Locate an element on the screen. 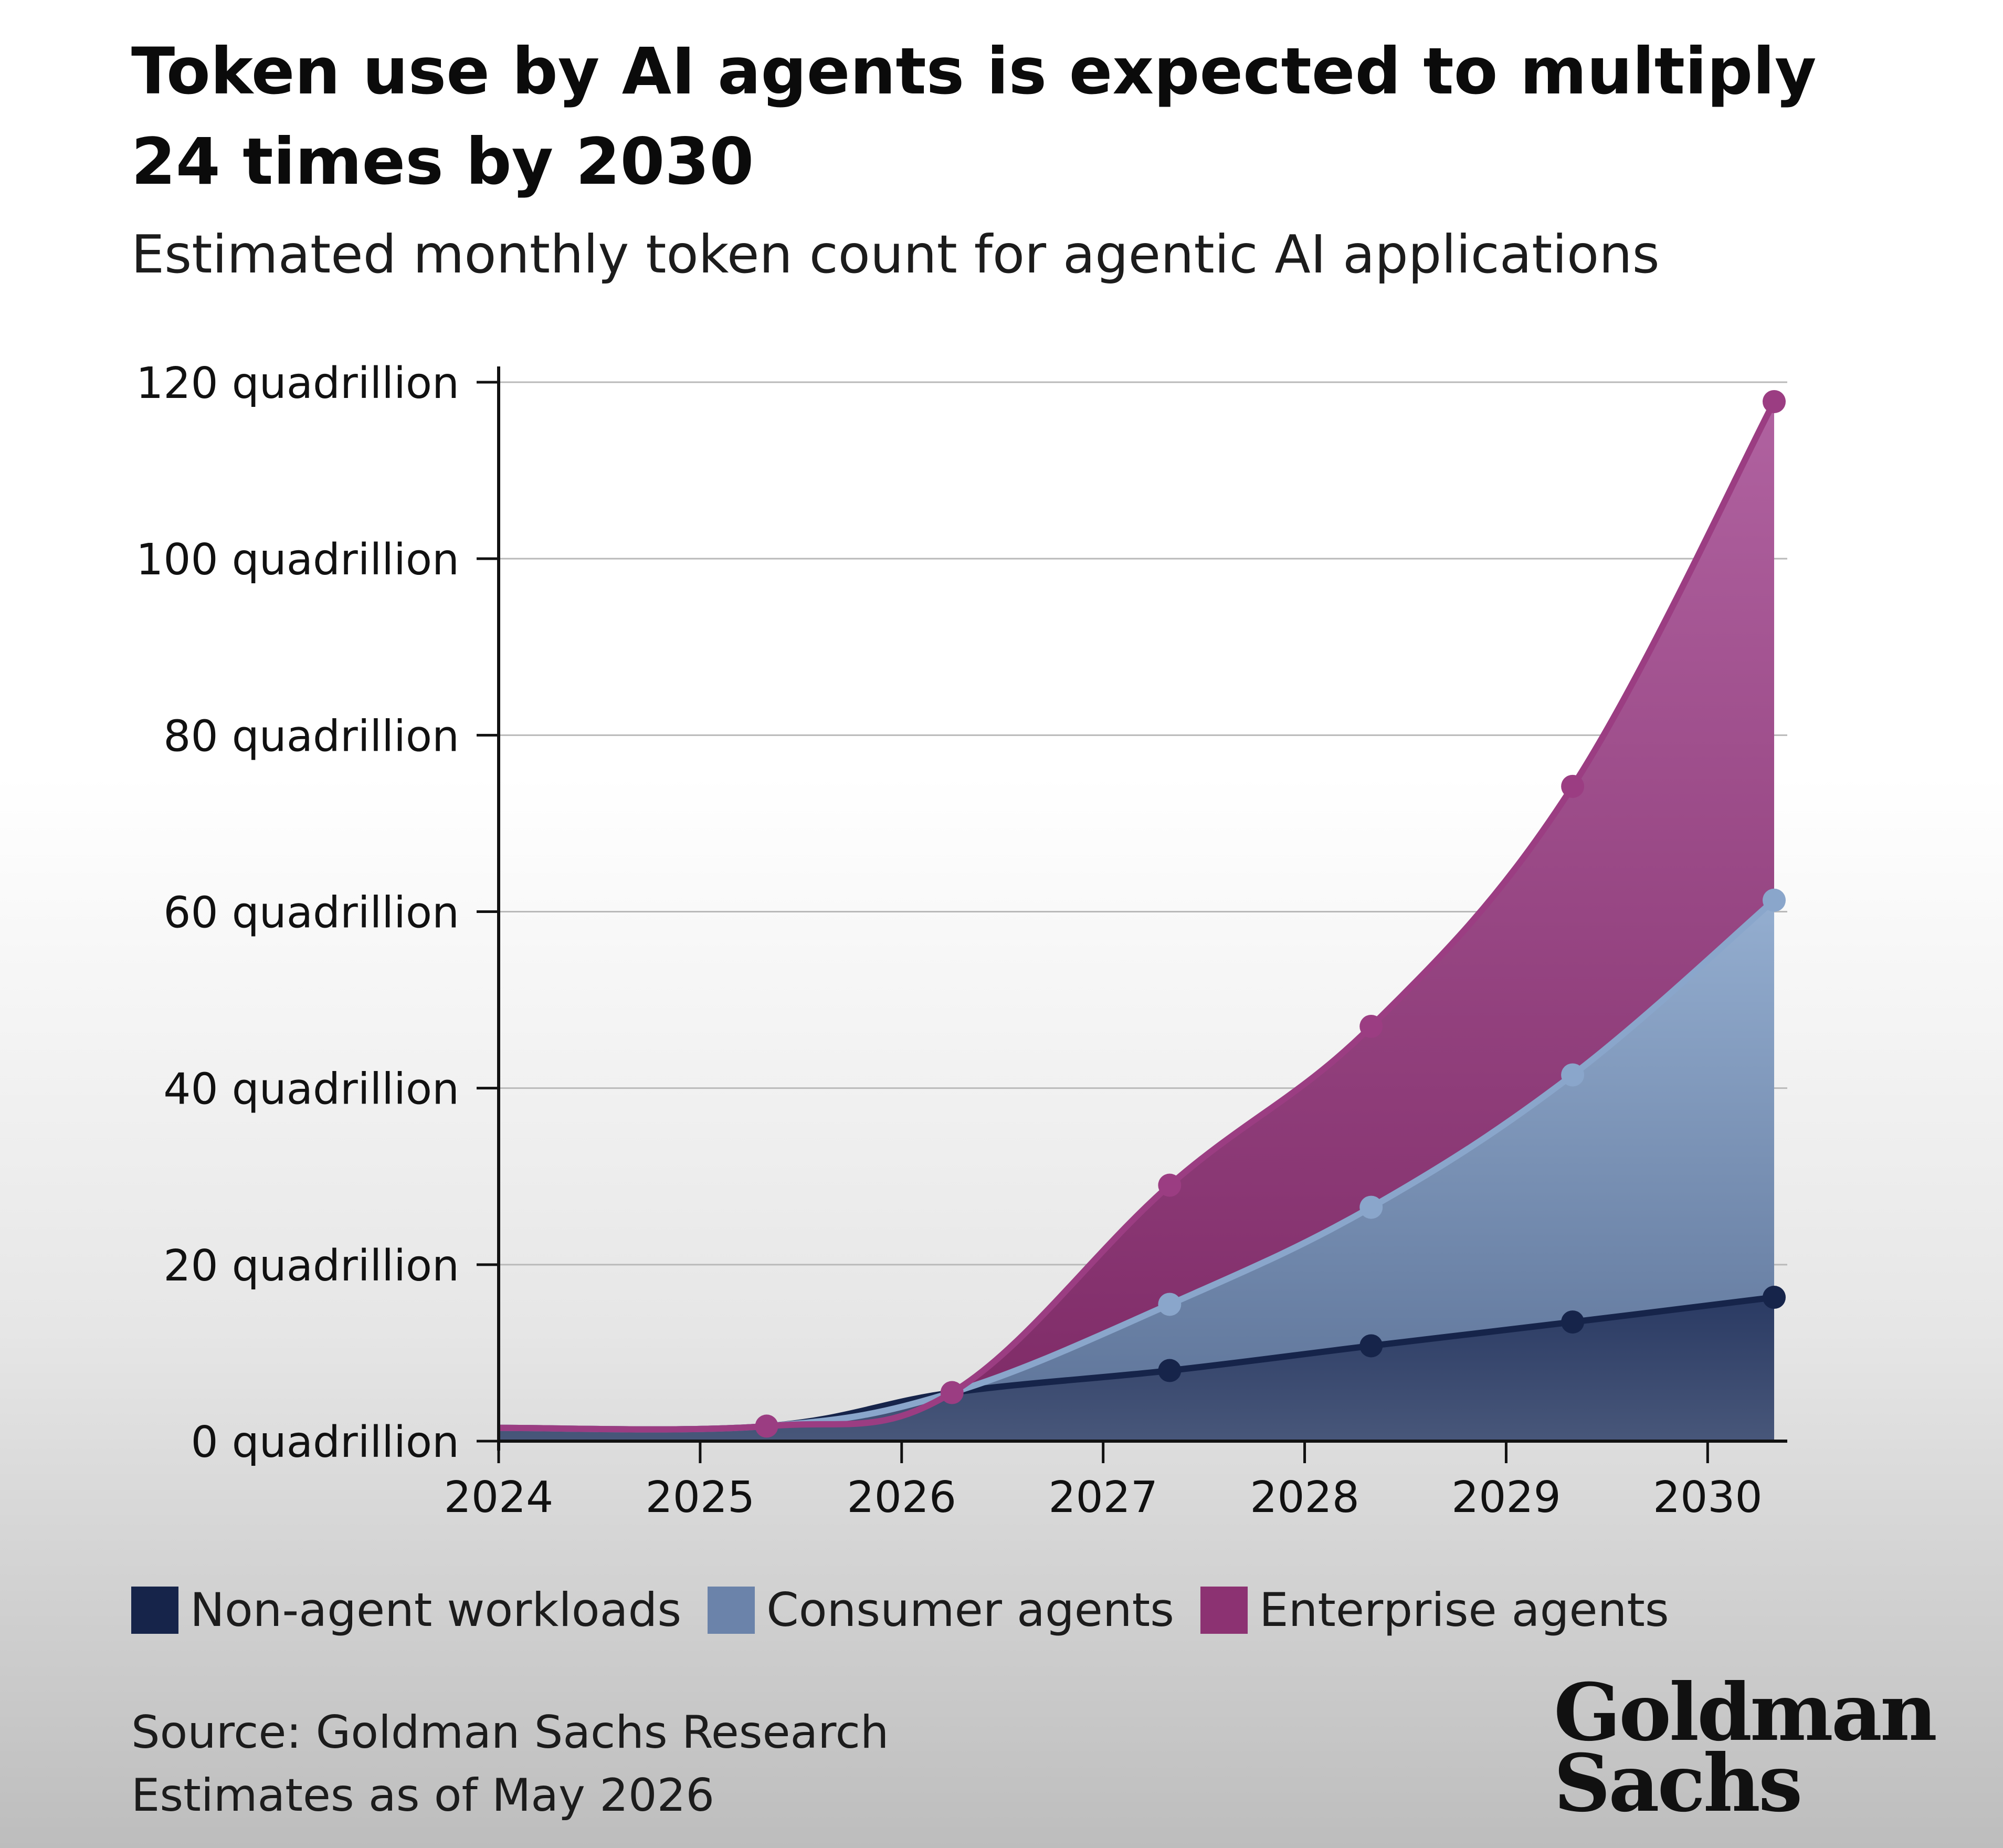  y-tick-label: 40 quadrillion is located at coordinates (311, 1090).